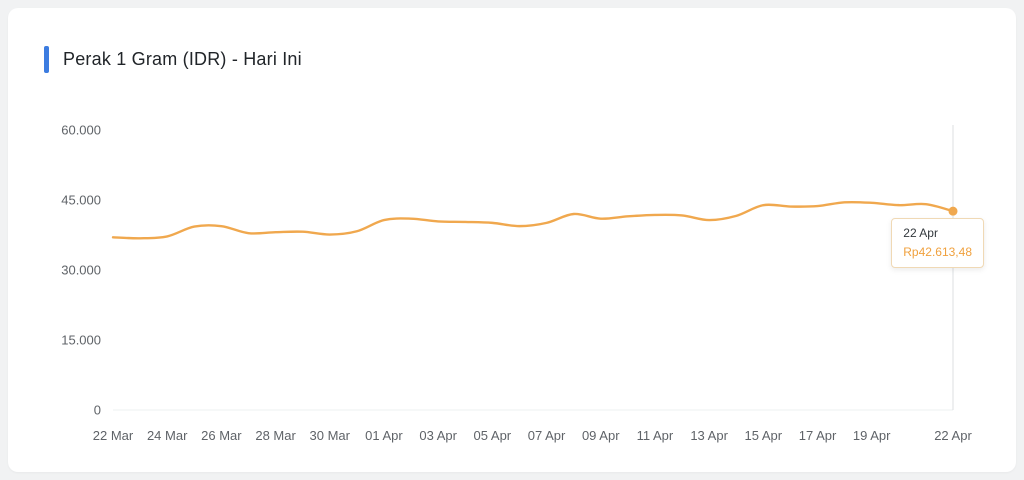 This screenshot has height=480, width=1024. What do you see at coordinates (764, 435) in the screenshot?
I see `x-axis-tick-label: 15 Apr` at bounding box center [764, 435].